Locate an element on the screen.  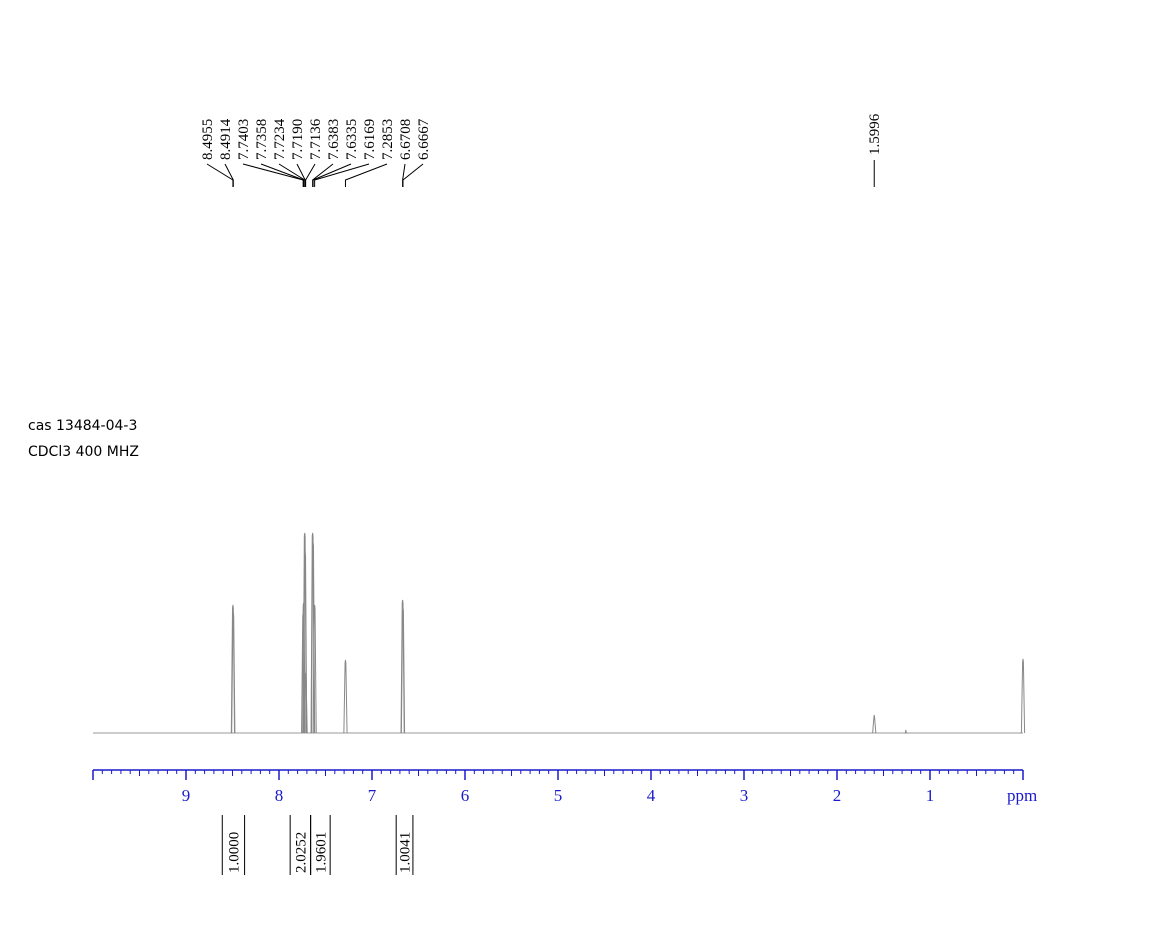
x-tick-label: 5 is located at coordinates (558, 795).